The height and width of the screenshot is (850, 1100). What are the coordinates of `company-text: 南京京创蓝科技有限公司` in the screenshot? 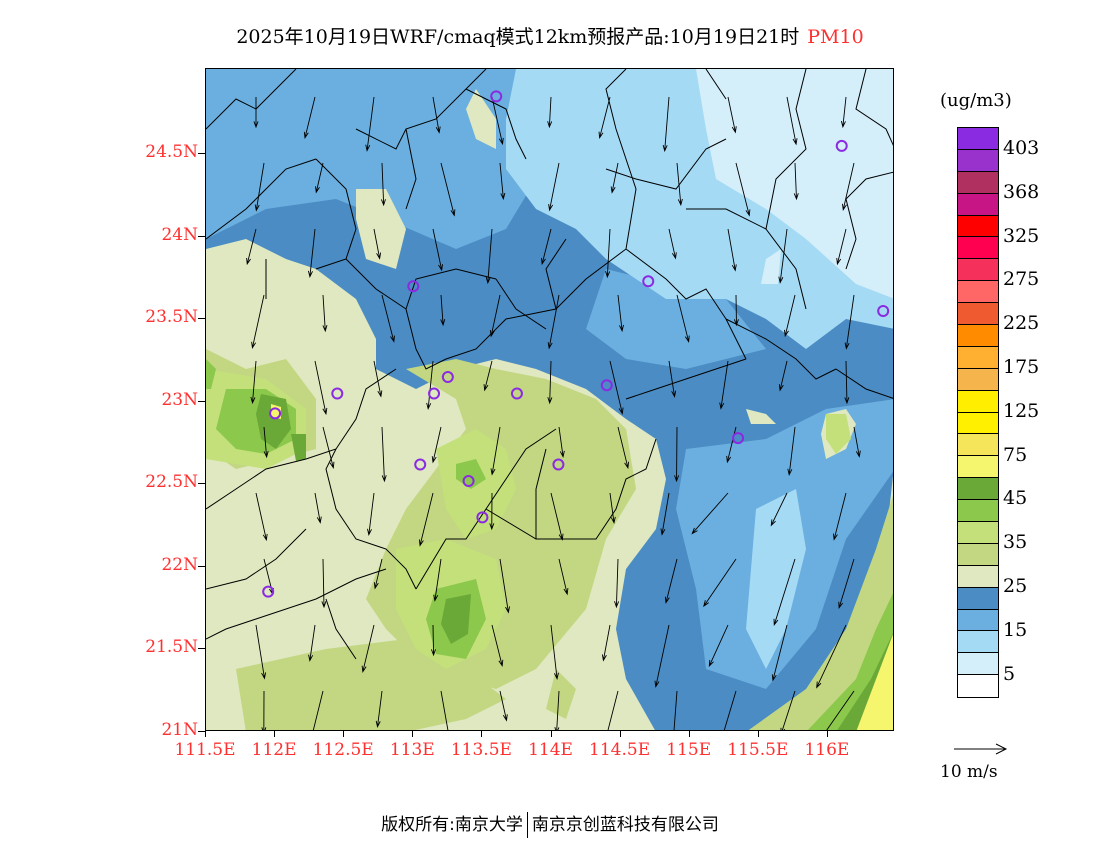 It's located at (625, 825).